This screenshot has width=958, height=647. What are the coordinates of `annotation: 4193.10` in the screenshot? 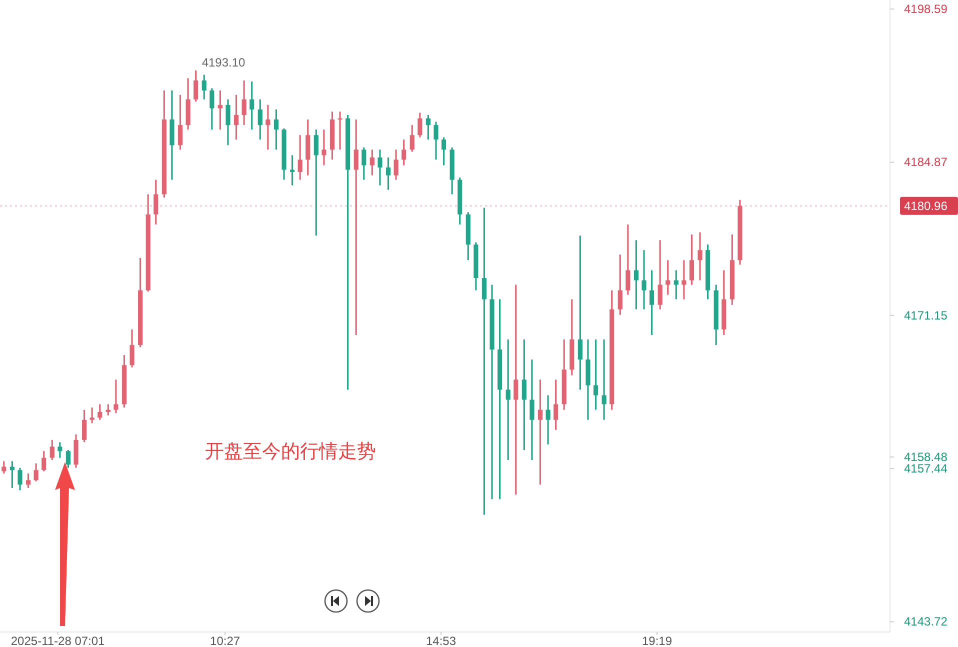 It's located at (224, 62).